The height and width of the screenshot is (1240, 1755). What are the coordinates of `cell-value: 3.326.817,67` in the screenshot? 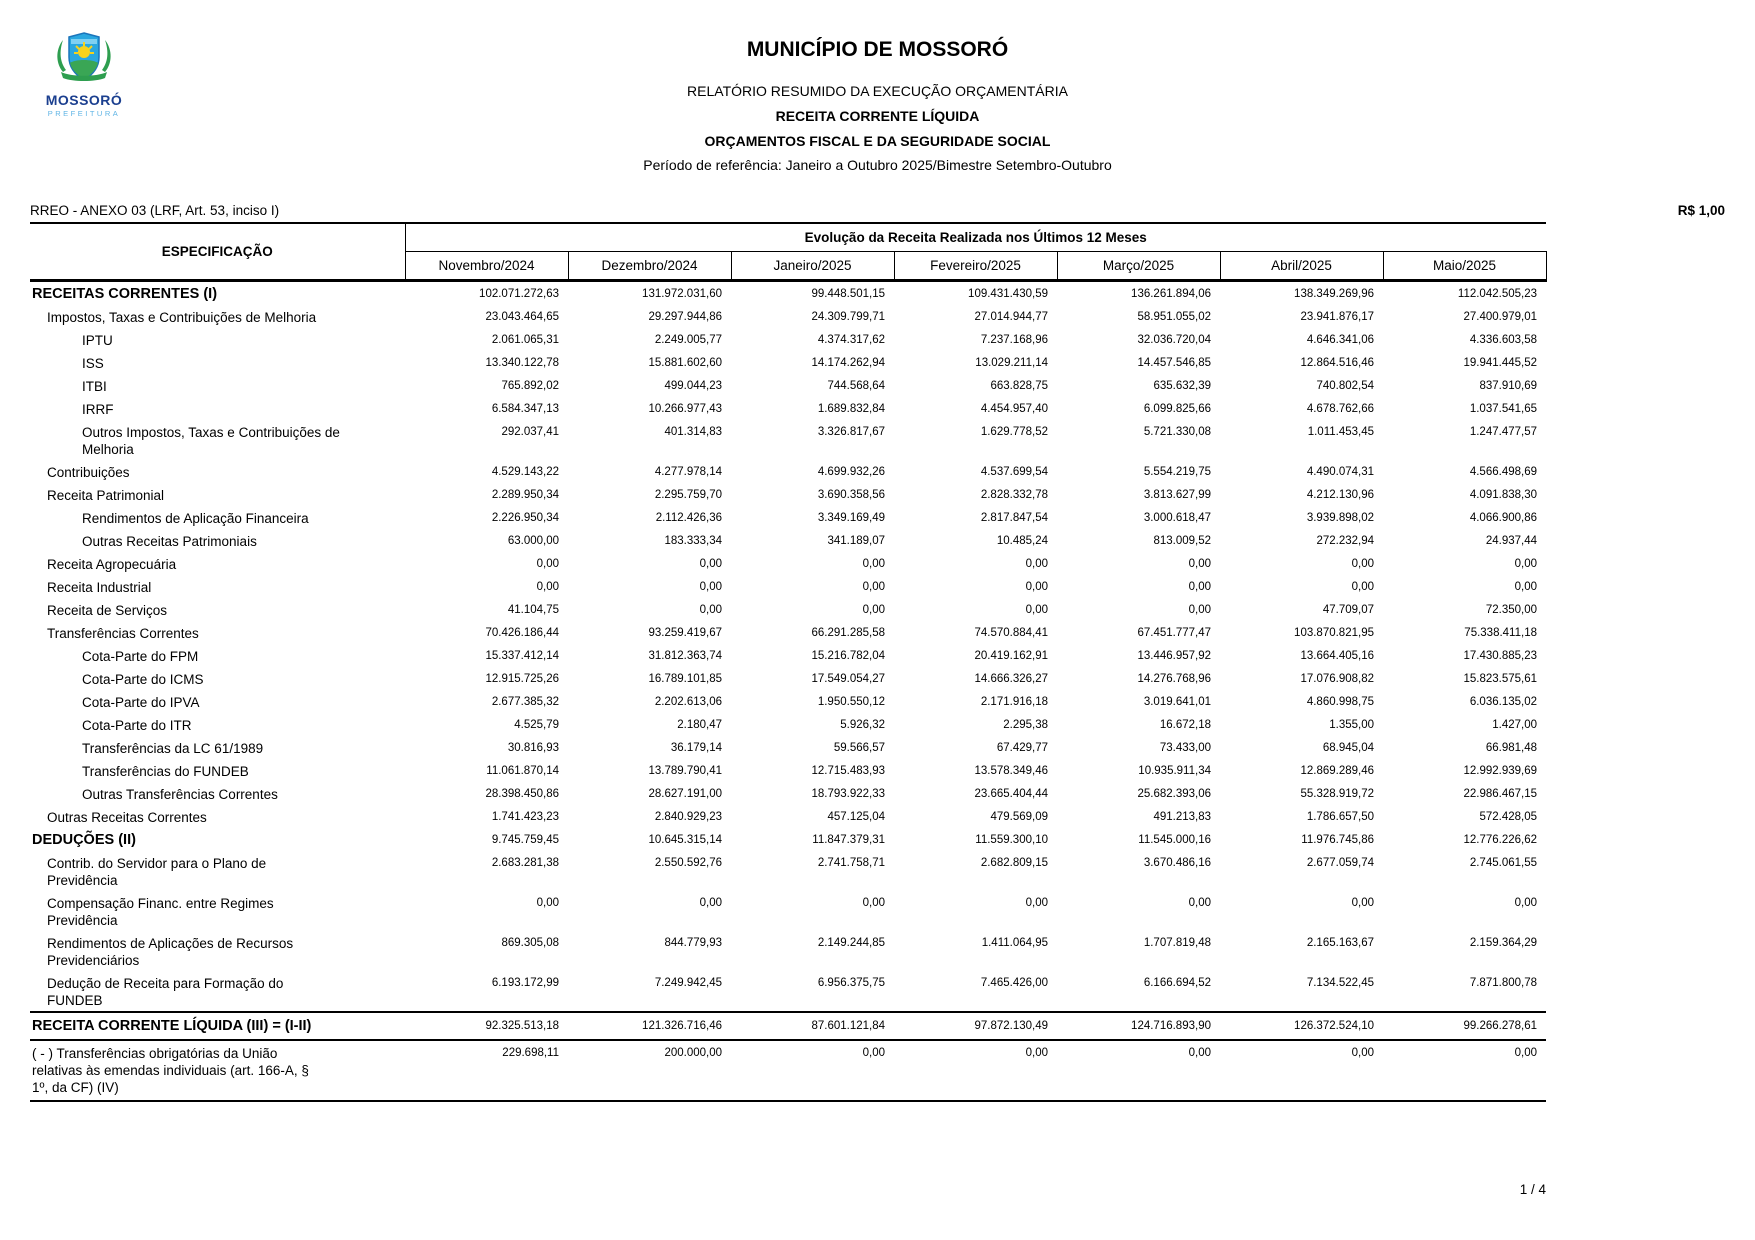 It's located at (851, 432).